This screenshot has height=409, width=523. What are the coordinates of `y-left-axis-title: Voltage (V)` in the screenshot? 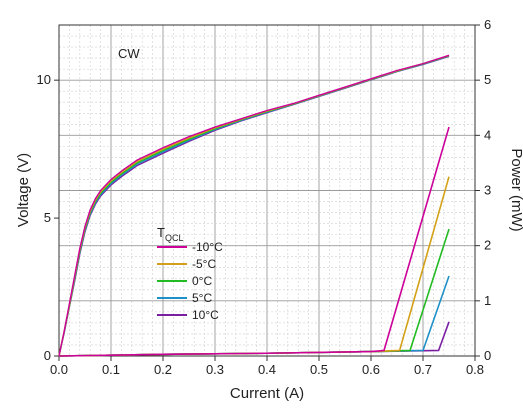 It's located at (23, 190).